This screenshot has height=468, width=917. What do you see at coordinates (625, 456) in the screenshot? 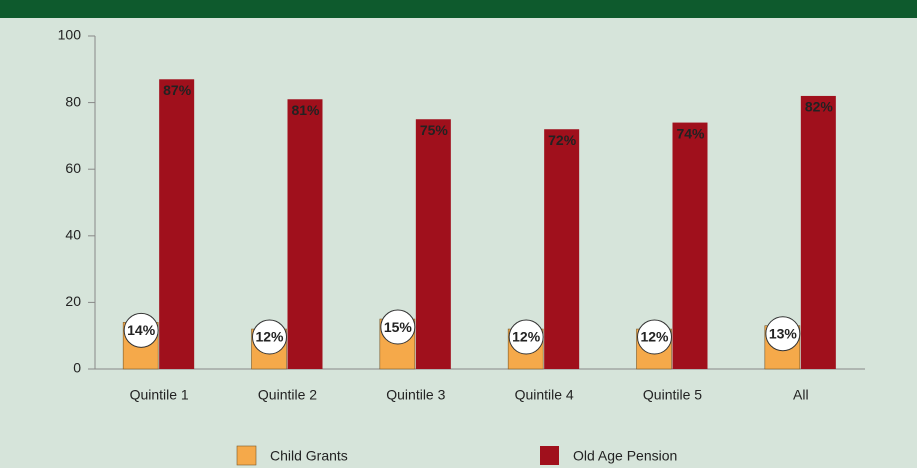
I see `legend-label: Old Age Pension` at bounding box center [625, 456].